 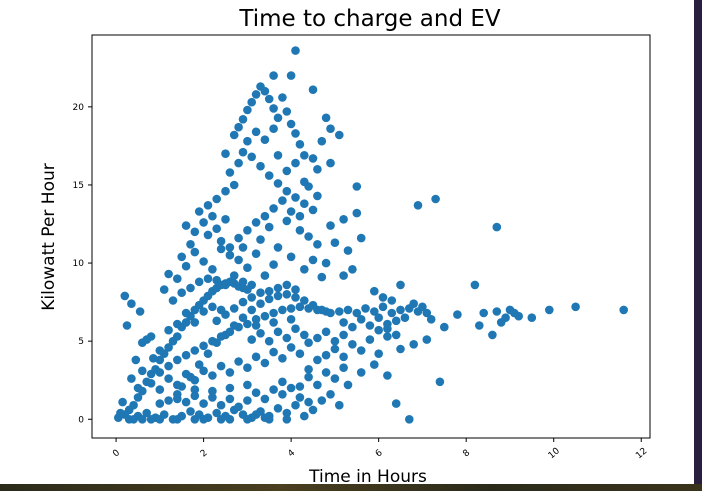 What do you see at coordinates (78, 186) in the screenshot?
I see `y-tick-label: 15` at bounding box center [78, 186].